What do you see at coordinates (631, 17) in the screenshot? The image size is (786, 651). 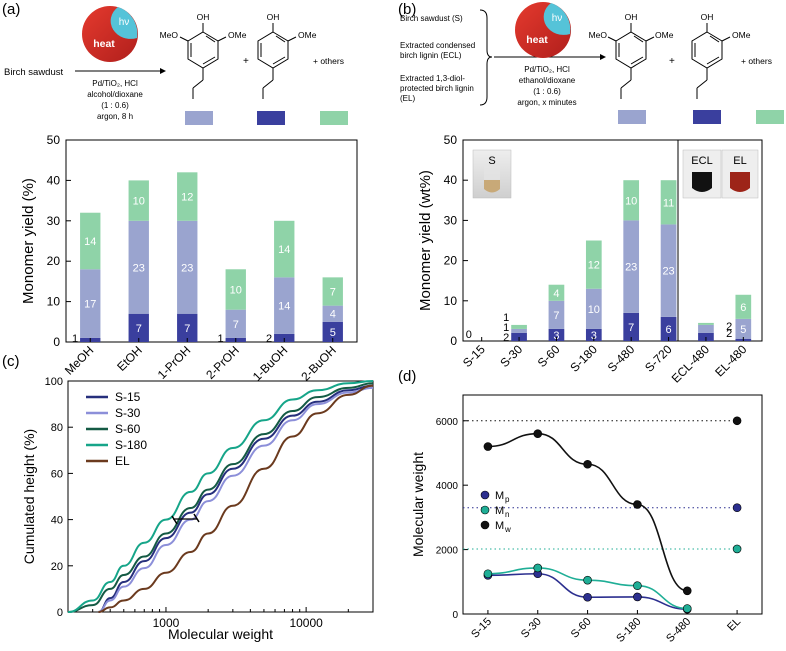 I see `scheme-b-mol1-oh: OH` at bounding box center [631, 17].